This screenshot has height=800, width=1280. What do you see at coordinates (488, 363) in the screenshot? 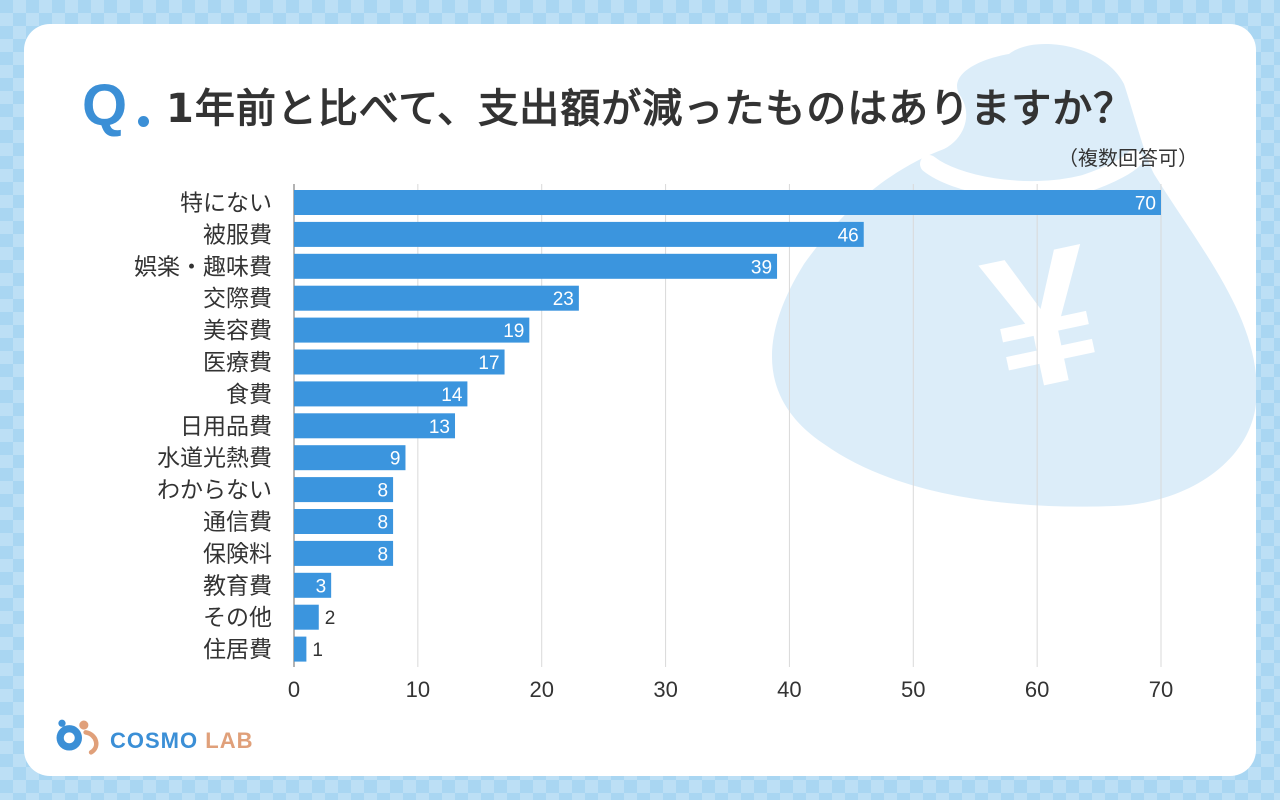
I see `data-label: 17` at bounding box center [488, 363].